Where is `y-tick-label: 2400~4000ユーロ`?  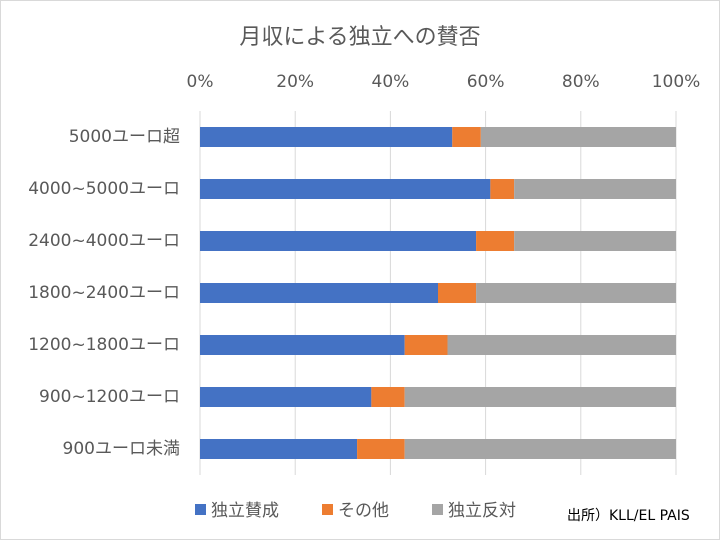 y-tick-label: 2400~4000ユーロ is located at coordinates (104, 241).